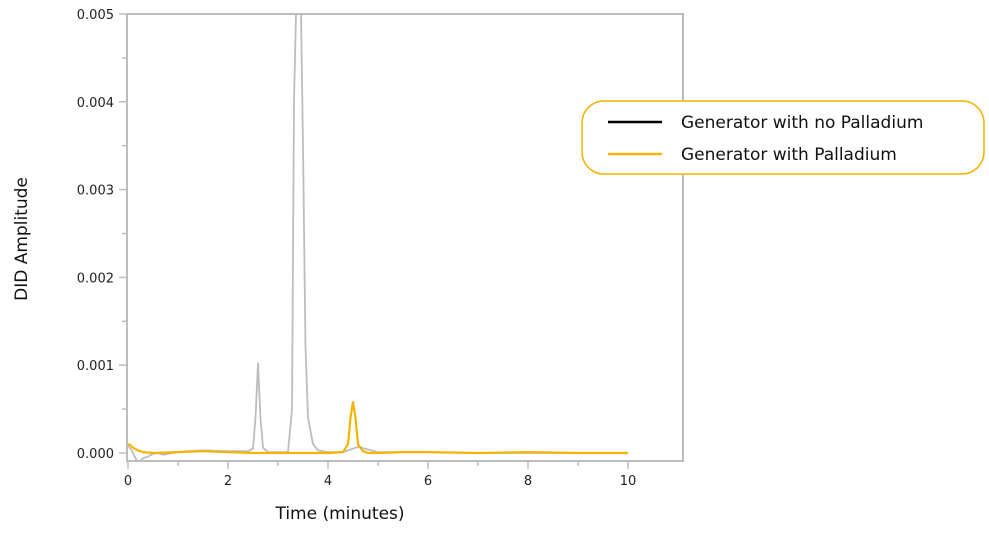 Image resolution: width=989 pixels, height=533 pixels. I want to click on legend-box, so click(783, 137).